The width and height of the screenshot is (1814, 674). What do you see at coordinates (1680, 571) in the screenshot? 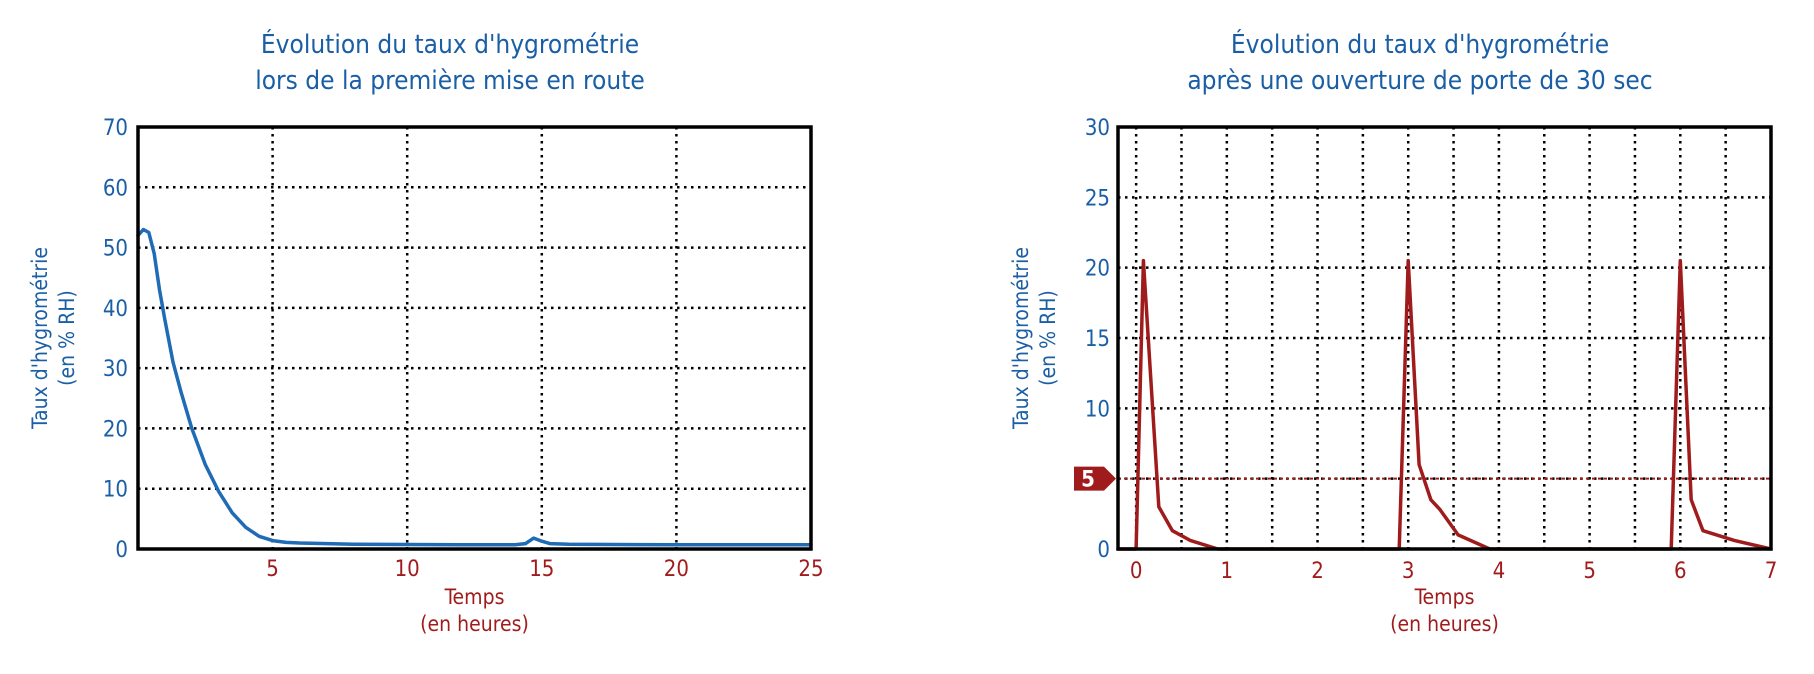
I see `chart-2-x-tick-label: 6` at bounding box center [1680, 571].